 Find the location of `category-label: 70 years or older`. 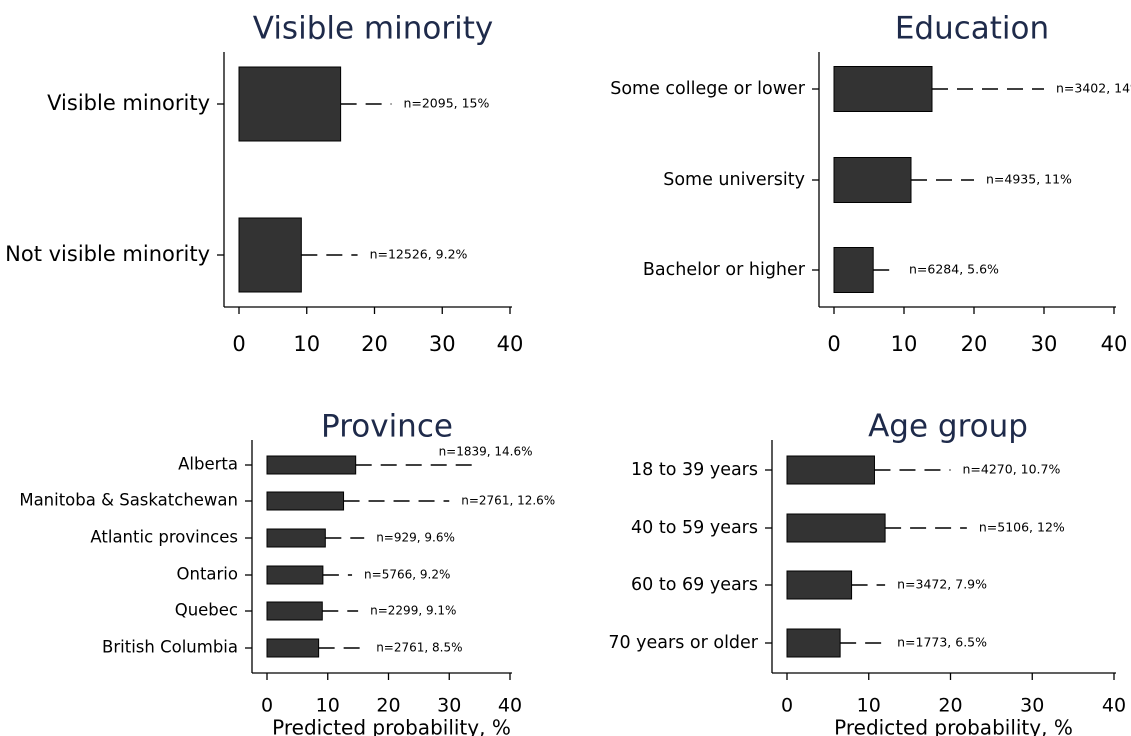

category-label: 70 years or older is located at coordinates (683, 643).